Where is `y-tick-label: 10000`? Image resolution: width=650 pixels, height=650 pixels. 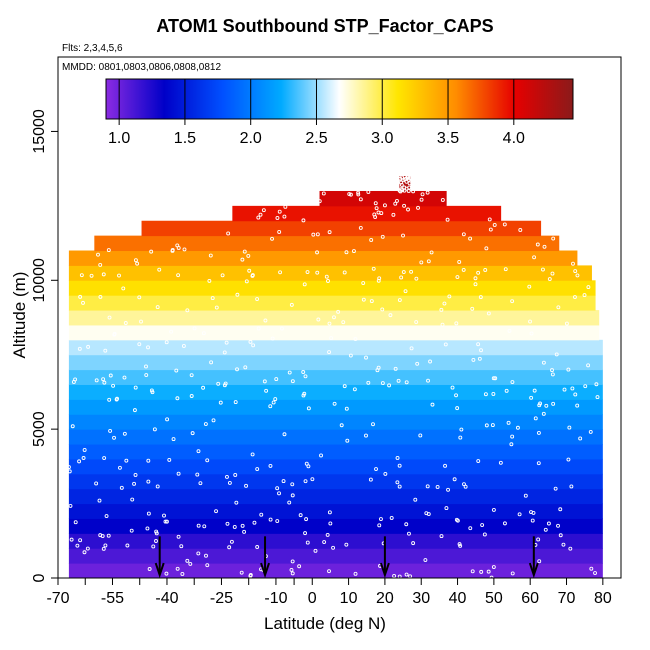
y-tick-label: 10000 is located at coordinates (39, 280).